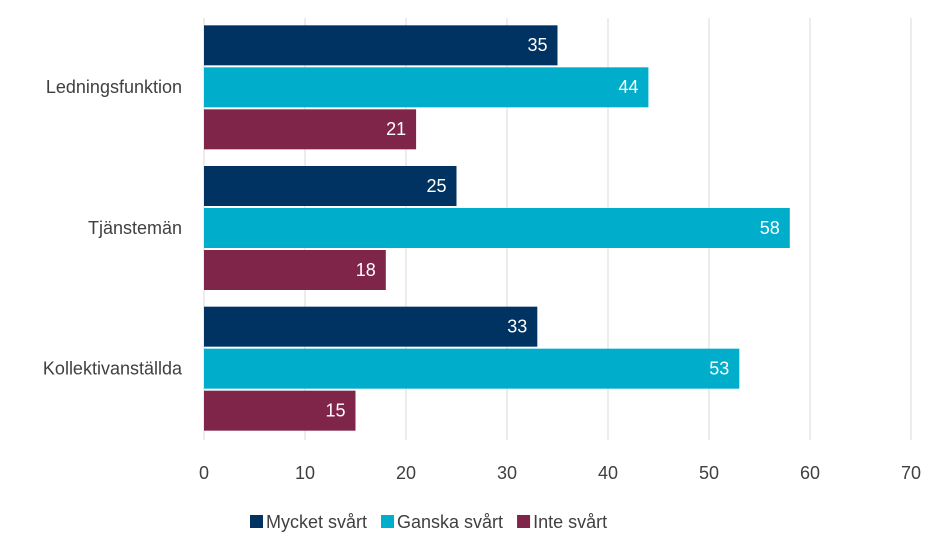 The height and width of the screenshot is (534, 926). Describe the element at coordinates (517, 326) in the screenshot. I see `data-label: 33` at that location.